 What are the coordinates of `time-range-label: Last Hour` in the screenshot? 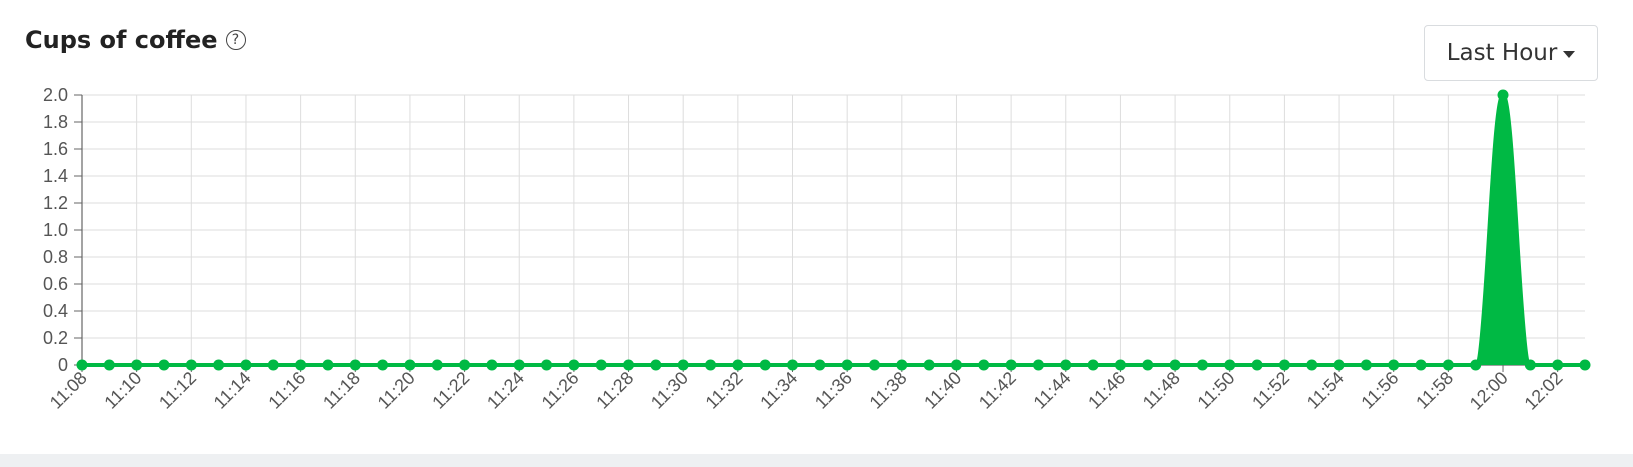 It's located at (1502, 53).